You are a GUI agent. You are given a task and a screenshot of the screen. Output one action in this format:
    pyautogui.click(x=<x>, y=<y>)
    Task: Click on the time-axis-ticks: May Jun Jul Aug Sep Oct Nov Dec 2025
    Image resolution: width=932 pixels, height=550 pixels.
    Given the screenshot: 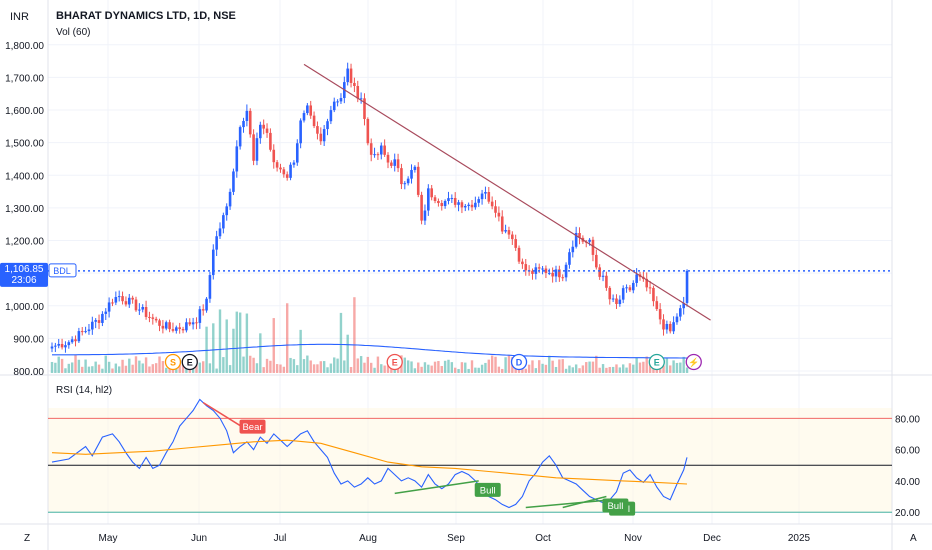 What is the action you would take?
    pyautogui.click(x=455, y=538)
    